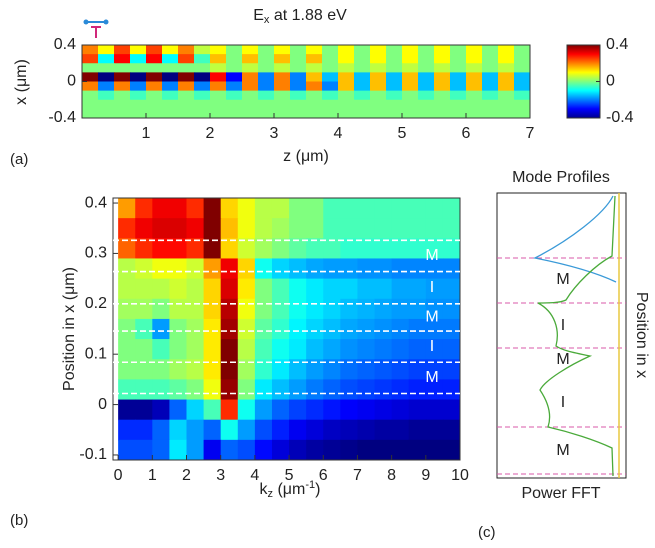  Describe the element at coordinates (69, 329) in the screenshot. I see `y-axis-label: Position in x (μm)` at that location.